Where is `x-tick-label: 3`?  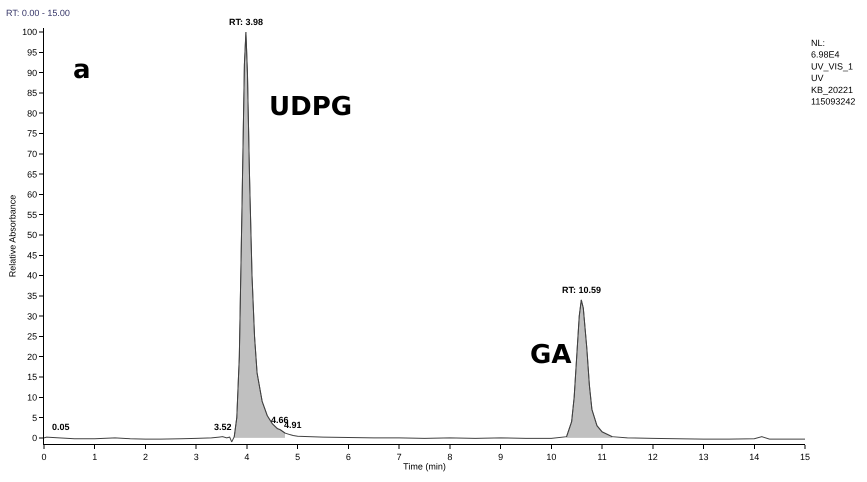
x-tick-label: 3 is located at coordinates (196, 457).